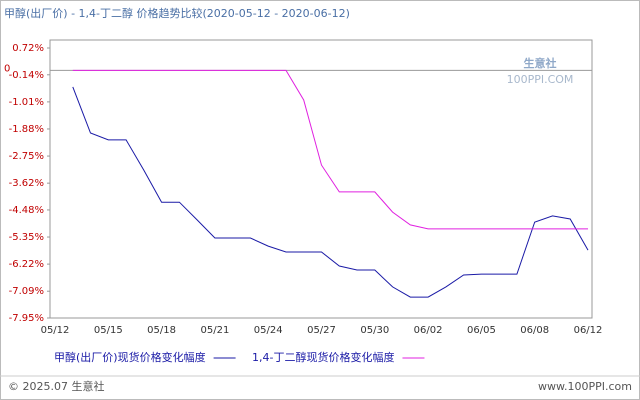 The width and height of the screenshot is (640, 400). What do you see at coordinates (130, 357) in the screenshot?
I see `legend-label: 甲醇(出厂价)现货价格变化幅度` at bounding box center [130, 357].